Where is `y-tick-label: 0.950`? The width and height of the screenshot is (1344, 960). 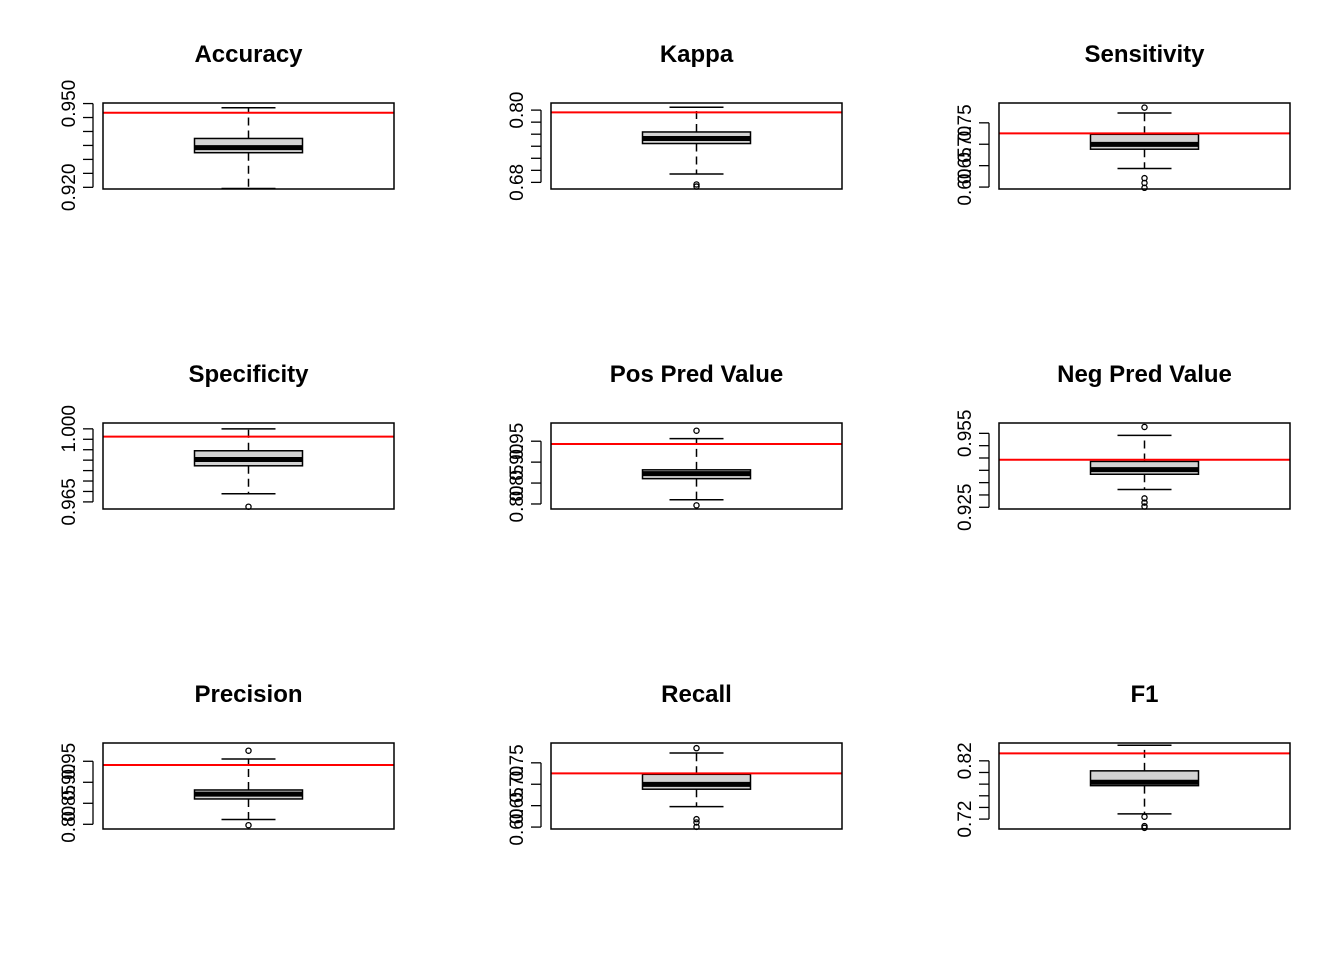
y-tick-label: 0.950 is located at coordinates (69, 104).